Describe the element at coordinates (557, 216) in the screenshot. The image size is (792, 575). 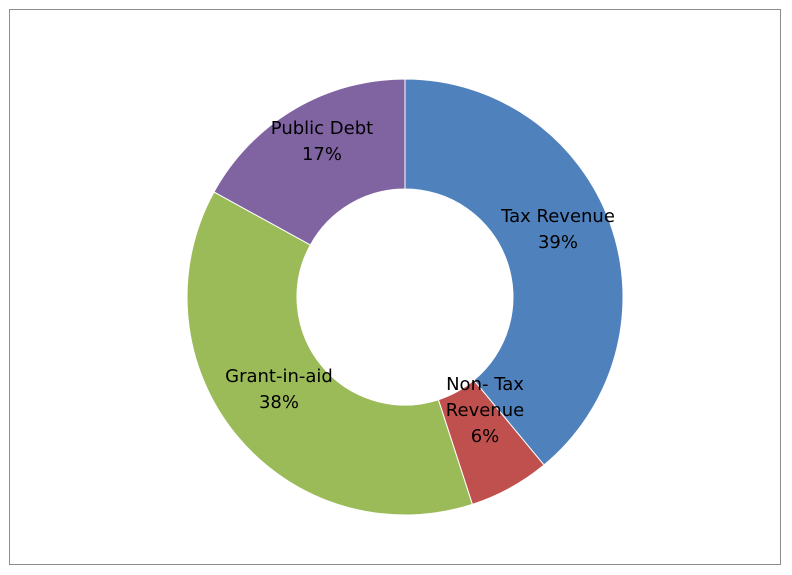
I see `slice-label-line: Tax Revenue` at that location.